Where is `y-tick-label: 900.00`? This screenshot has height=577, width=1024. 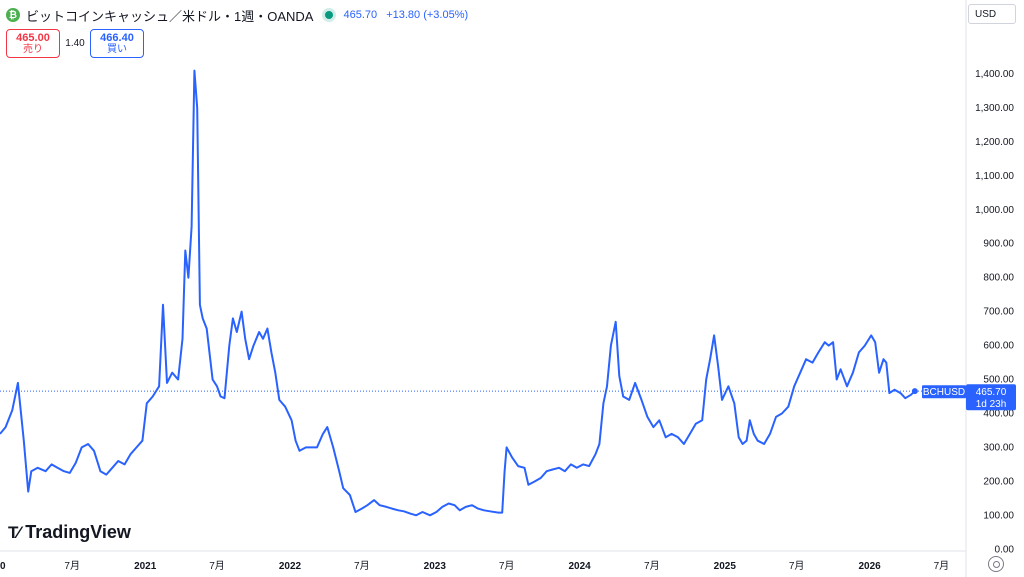
y-tick-label: 900.00 is located at coordinates (998, 244).